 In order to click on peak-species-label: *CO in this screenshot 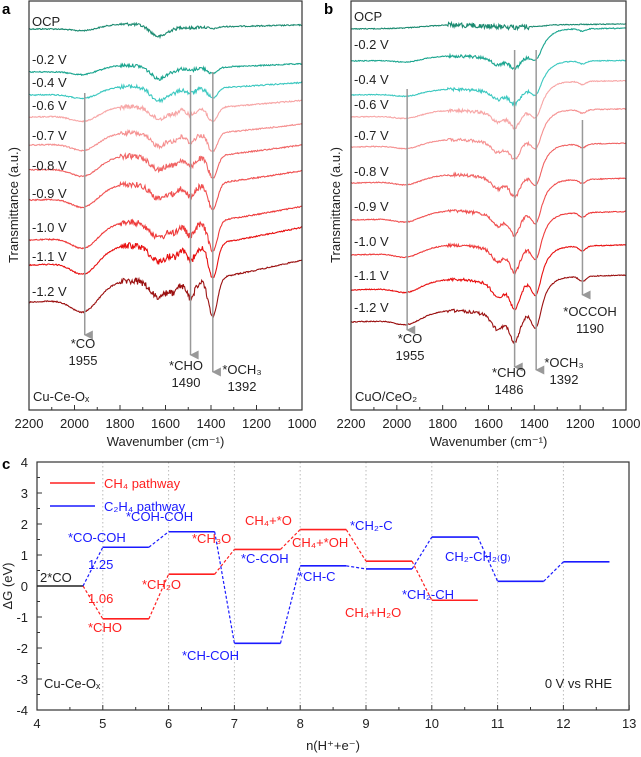, I will do `click(83, 343)`.